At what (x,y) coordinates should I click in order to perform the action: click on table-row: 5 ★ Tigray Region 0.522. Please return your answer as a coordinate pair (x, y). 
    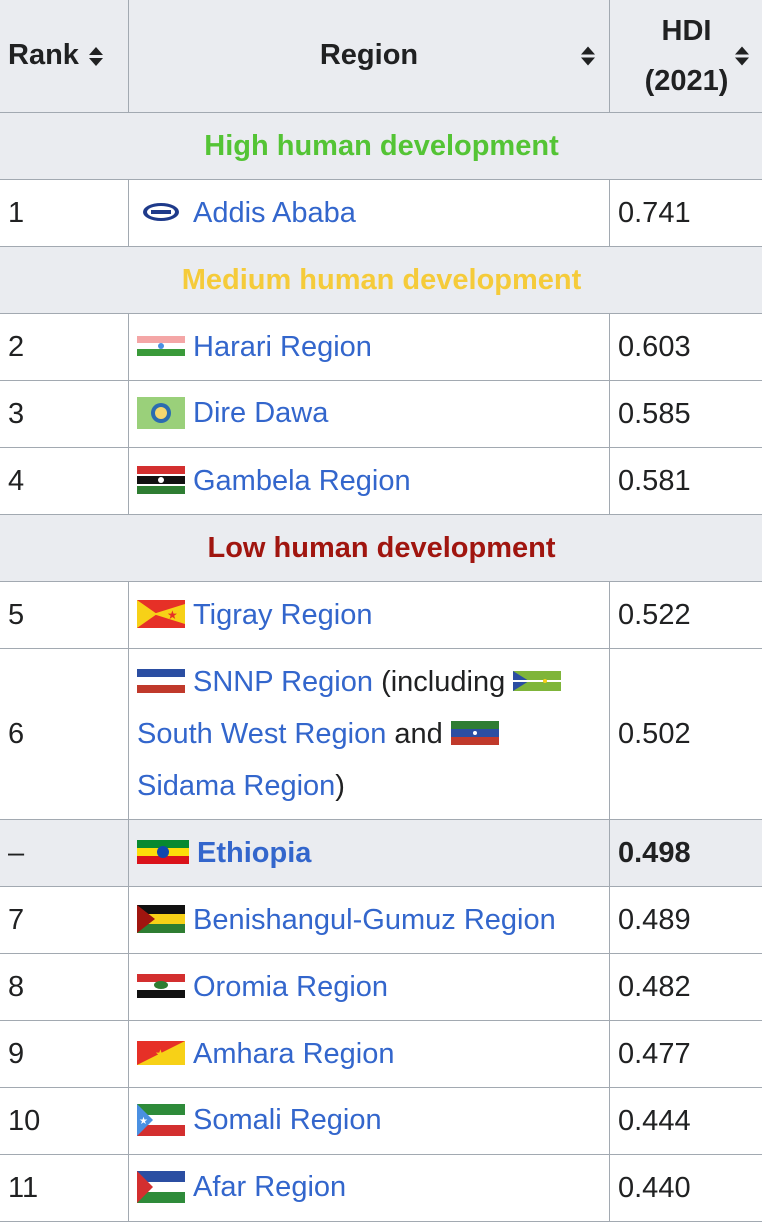
    Looking at the image, I should click on (381, 615).